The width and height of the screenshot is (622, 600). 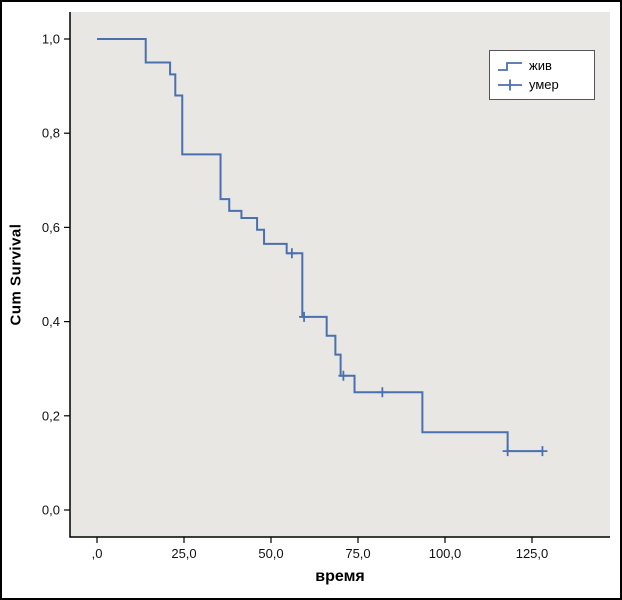 I want to click on y-tick-label: 0,8, so click(x=51, y=133).